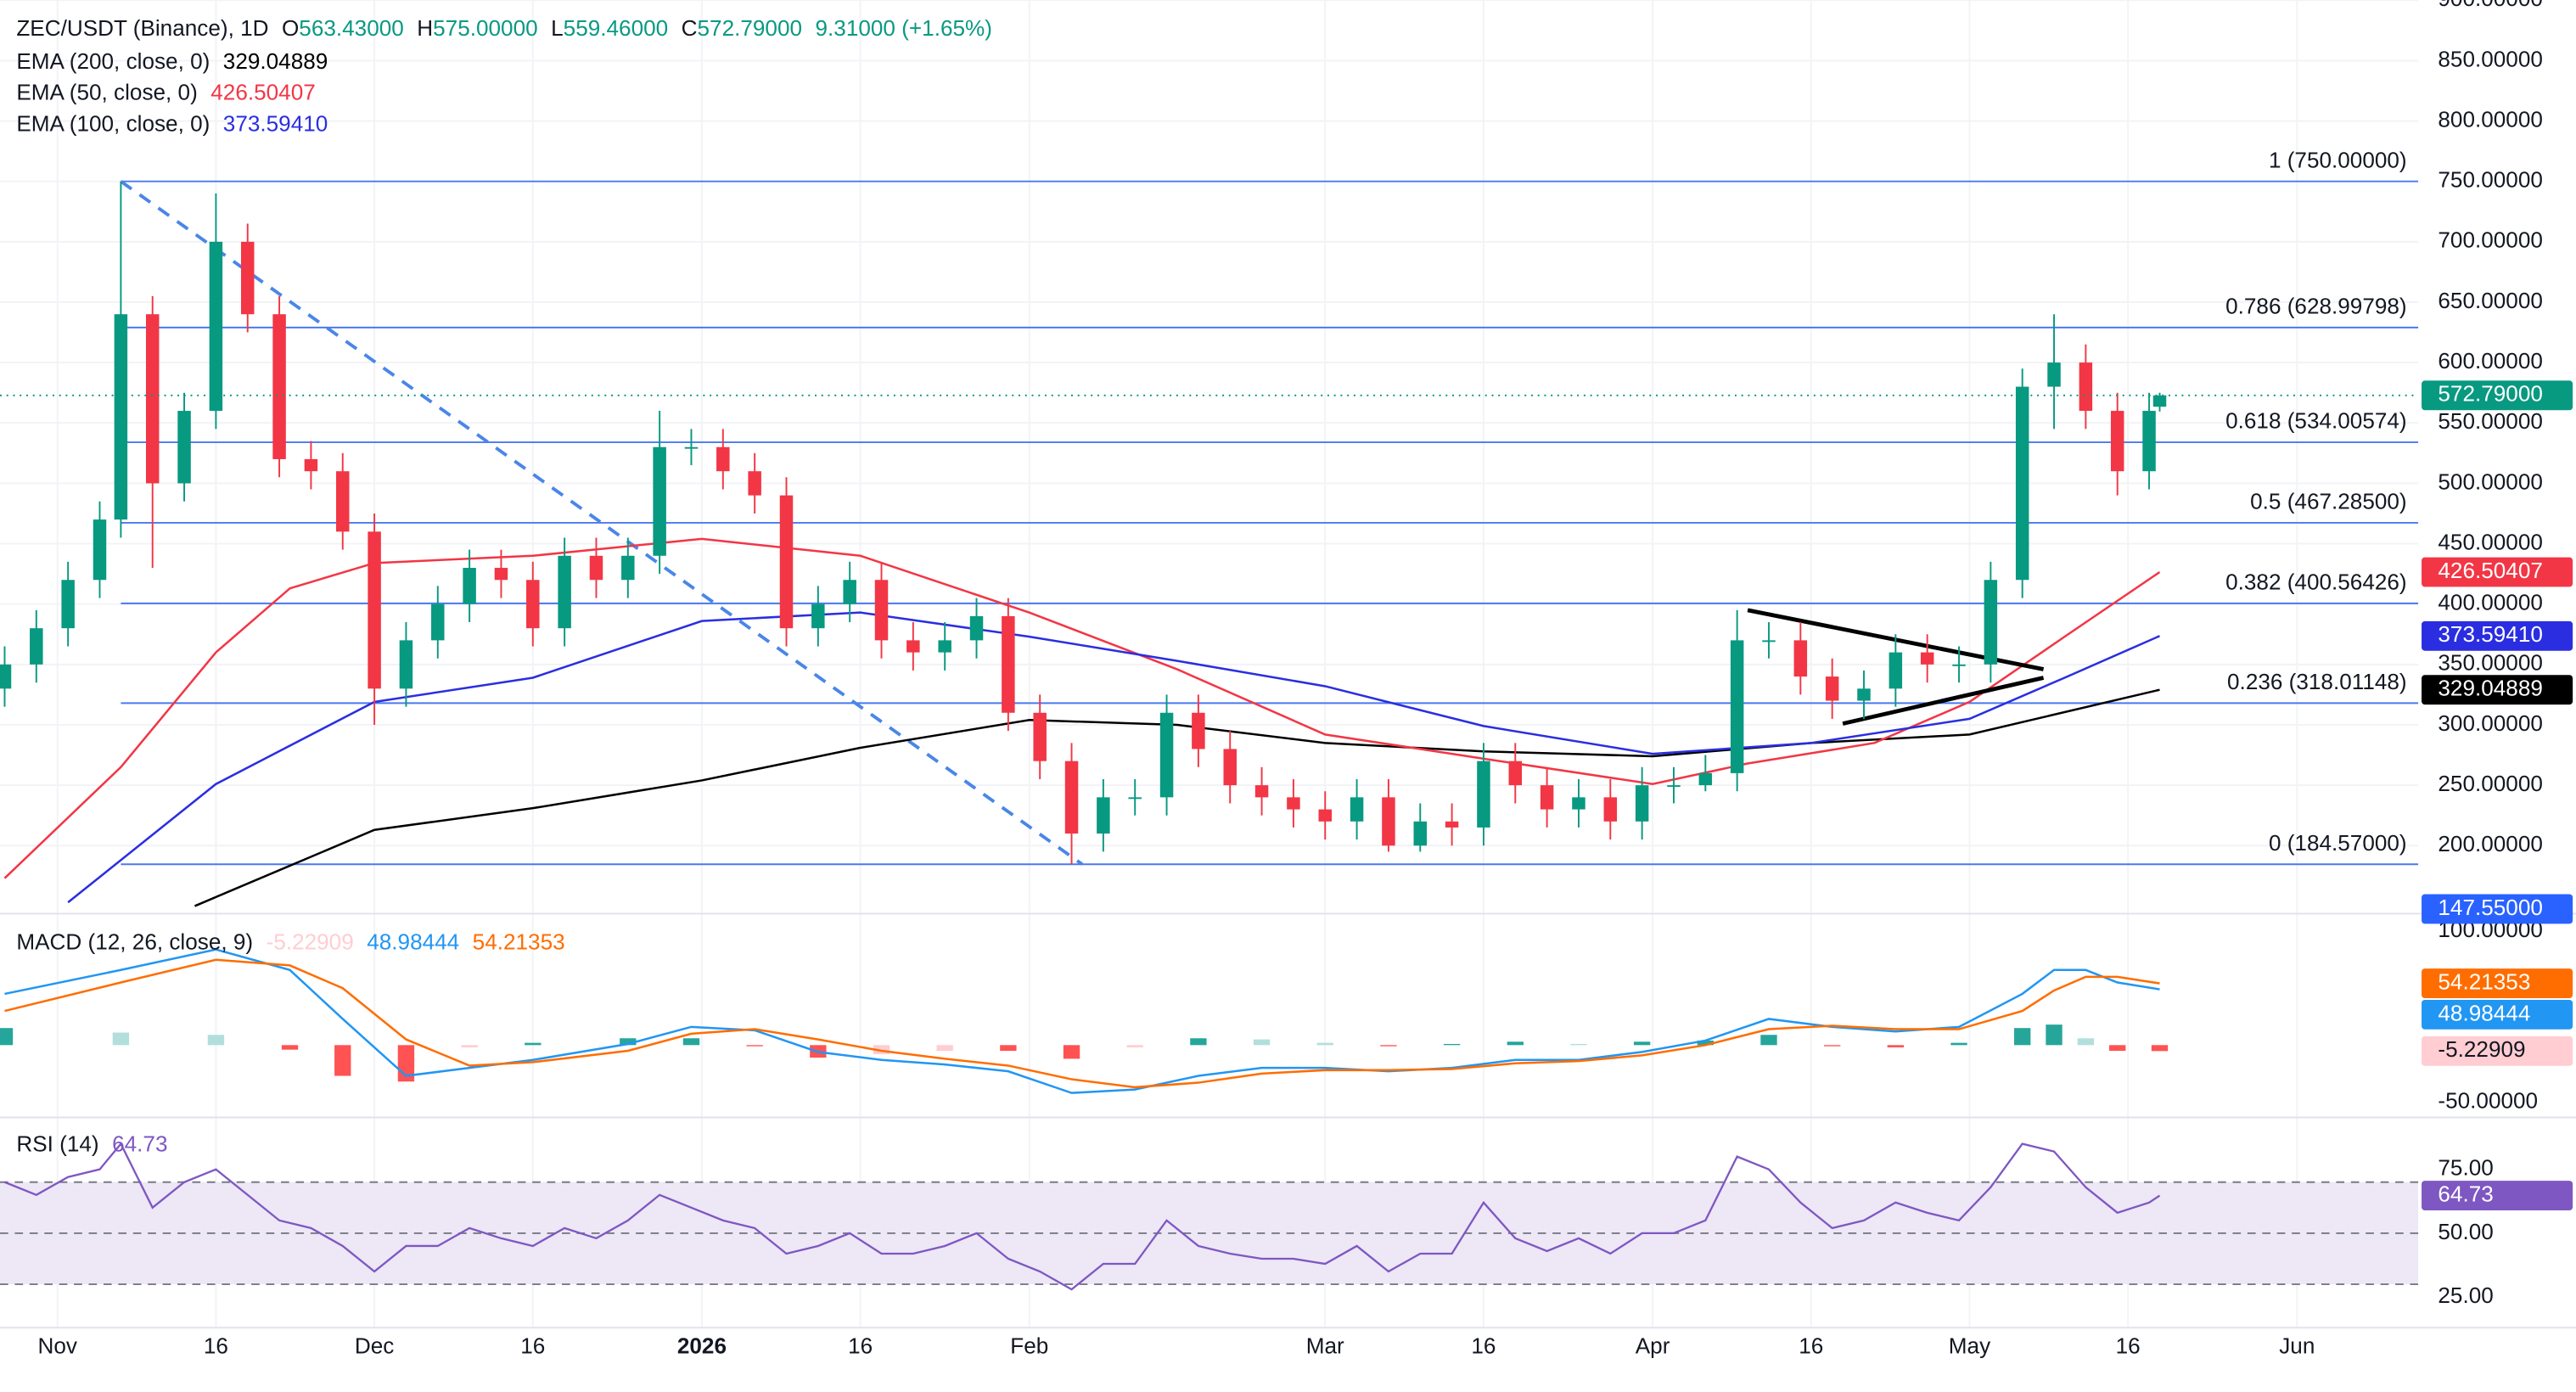 The image size is (2576, 1392). What do you see at coordinates (106, 92) in the screenshot?
I see `legend-text: EMA (50, close, 0)` at bounding box center [106, 92].